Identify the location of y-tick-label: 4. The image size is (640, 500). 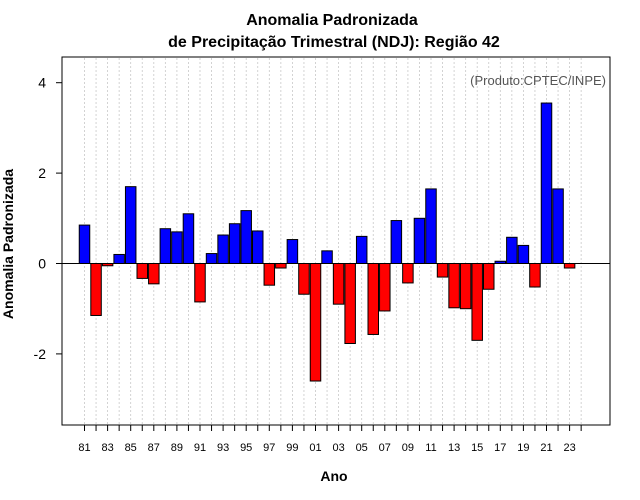
(42, 83).